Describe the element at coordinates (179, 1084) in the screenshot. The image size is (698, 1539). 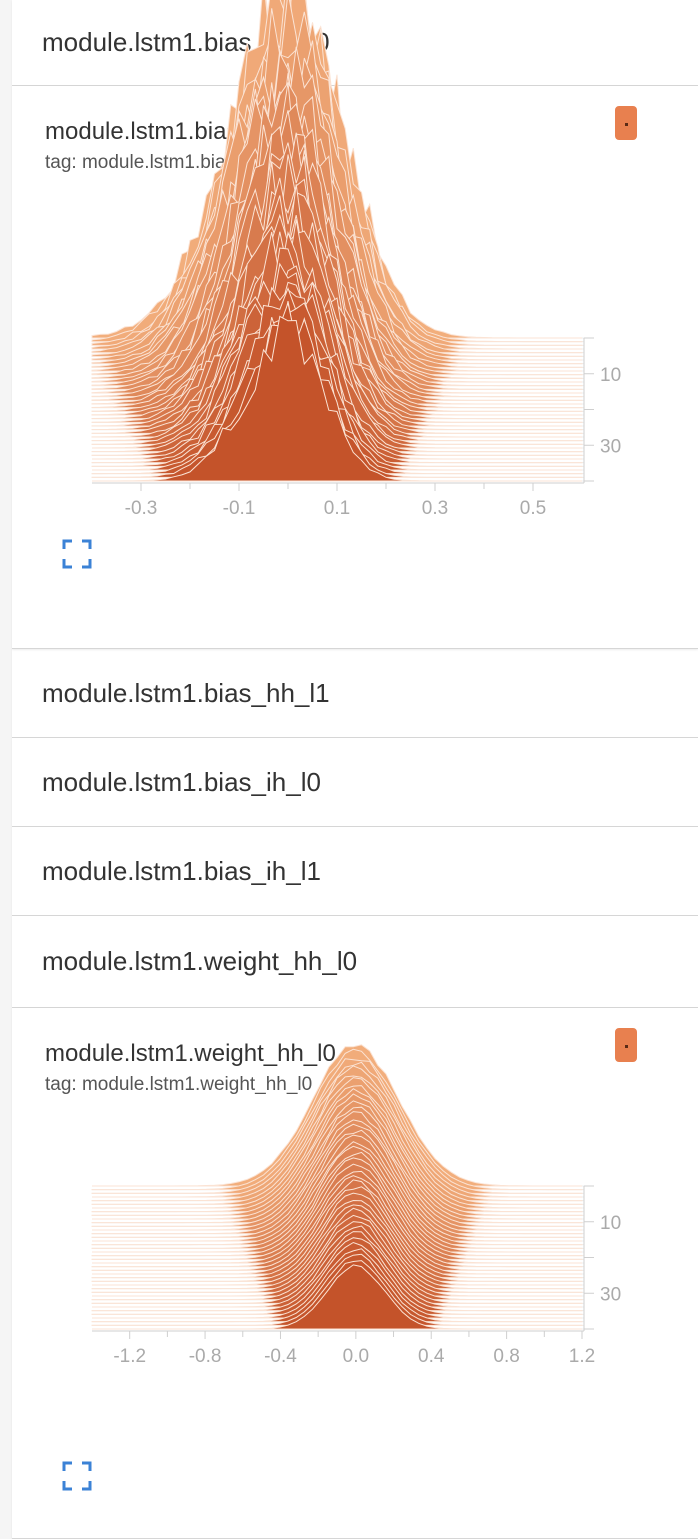
I see `card-tag: tag: module.lstm1.weight_hh_l0` at that location.